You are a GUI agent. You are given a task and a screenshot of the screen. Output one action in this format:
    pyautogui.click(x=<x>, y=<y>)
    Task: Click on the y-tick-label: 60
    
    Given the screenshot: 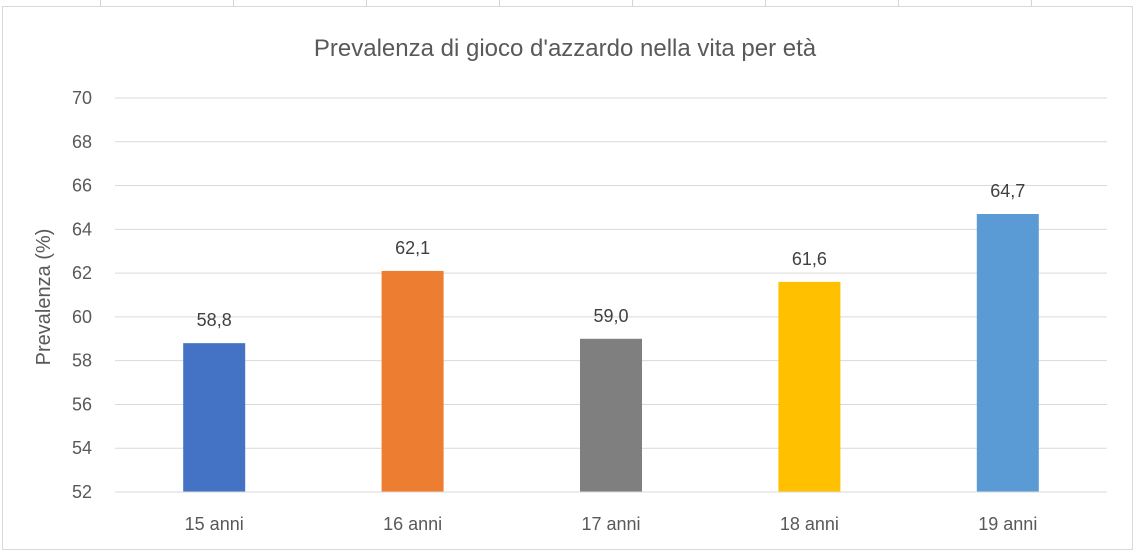 What is the action you would take?
    pyautogui.click(x=82, y=317)
    